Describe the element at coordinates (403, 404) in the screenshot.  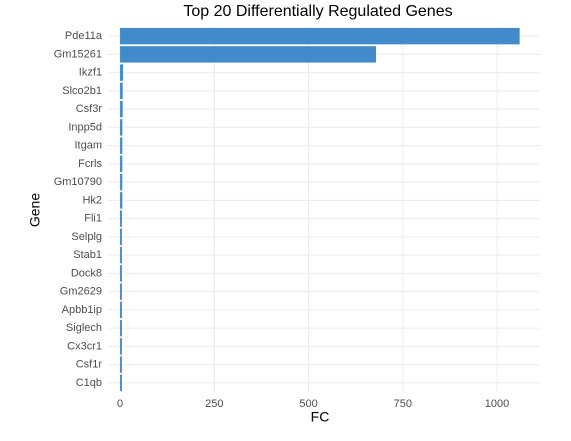
I see `x-tick-label: 750` at that location.